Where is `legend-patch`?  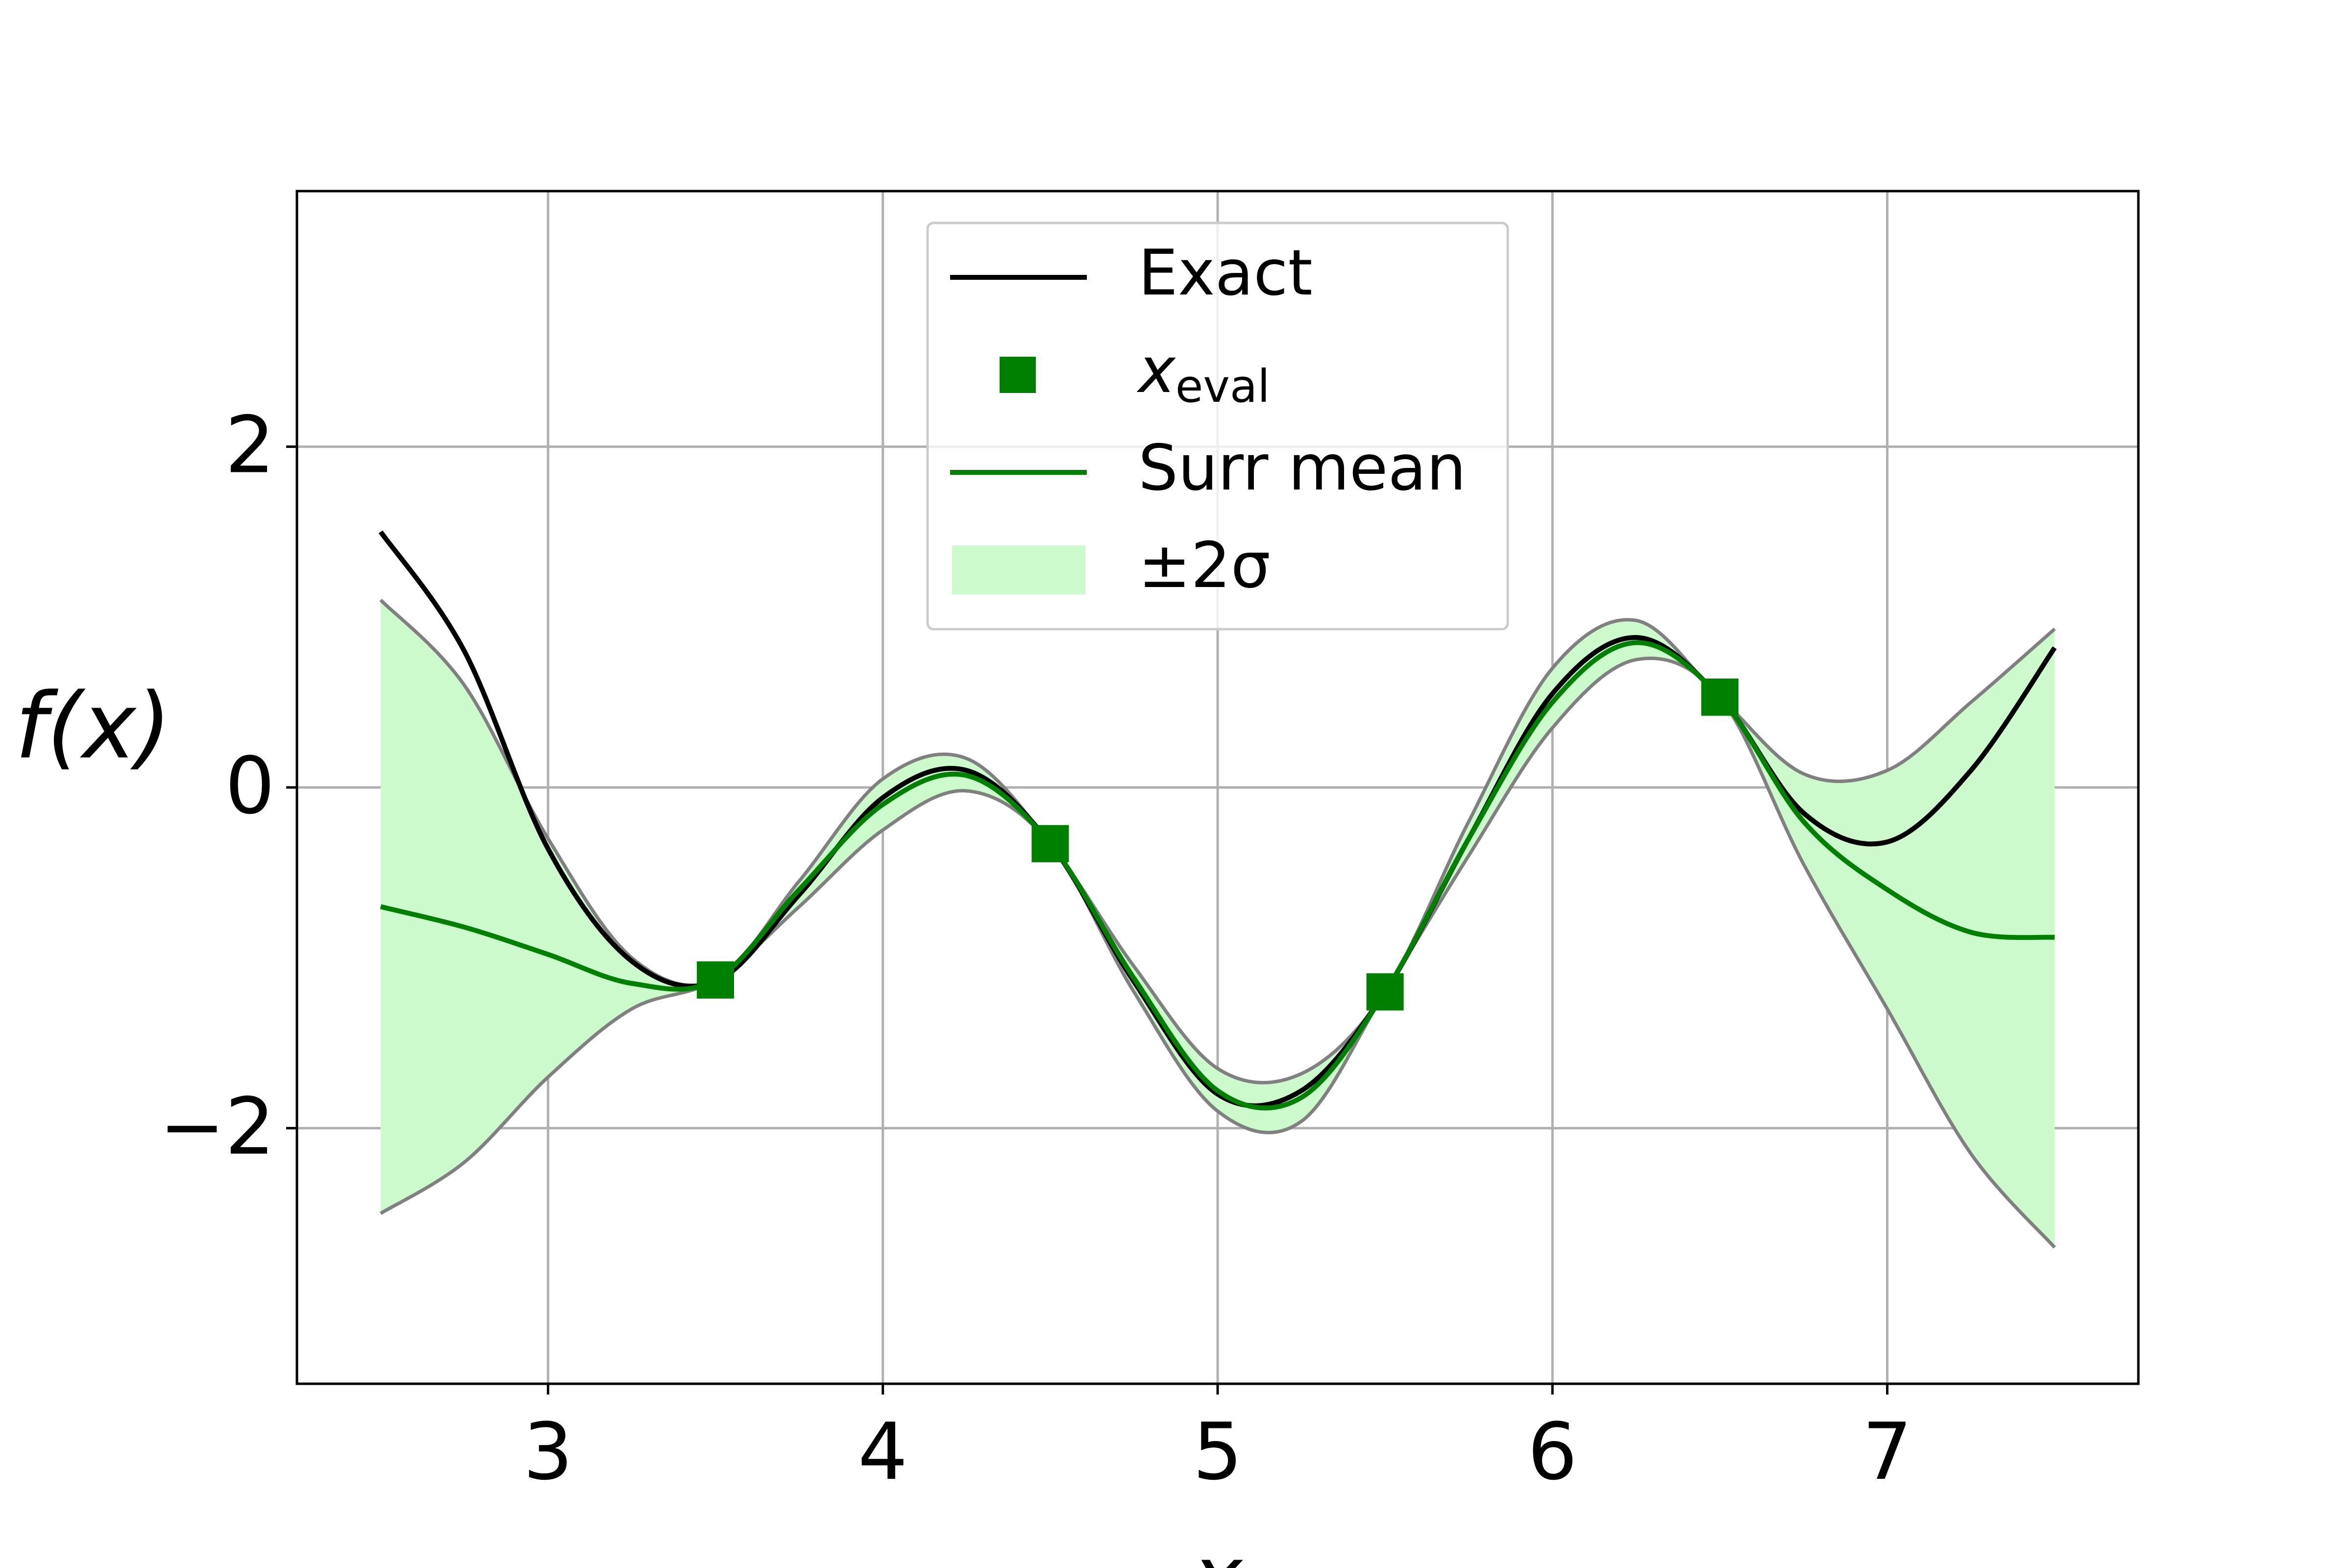 legend-patch is located at coordinates (1018, 569).